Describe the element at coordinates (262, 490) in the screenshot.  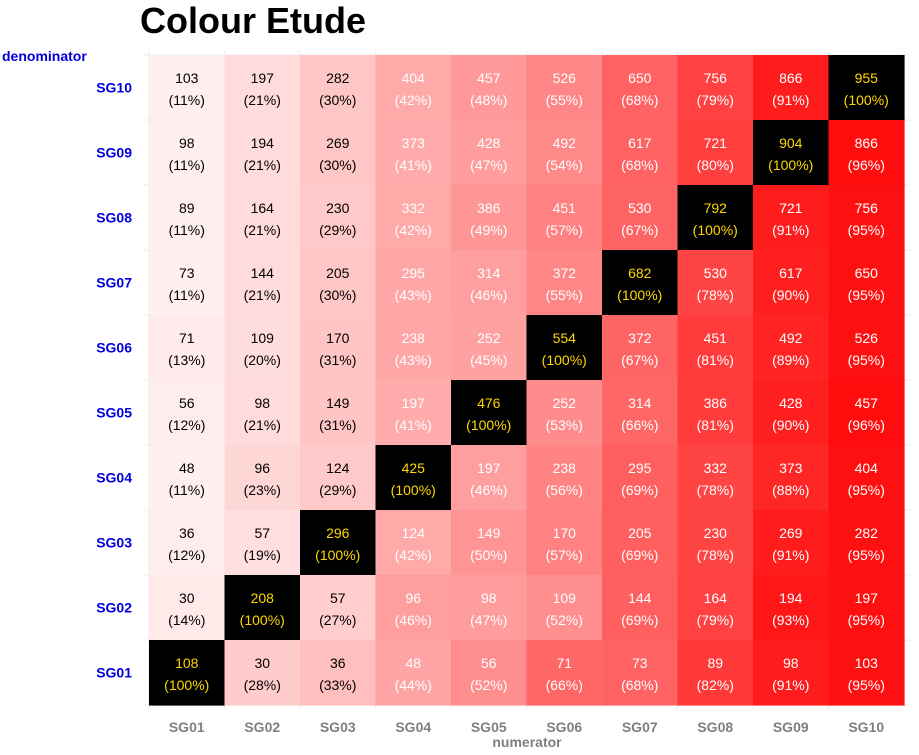
I see `cell-percent-label: (23%)` at that location.